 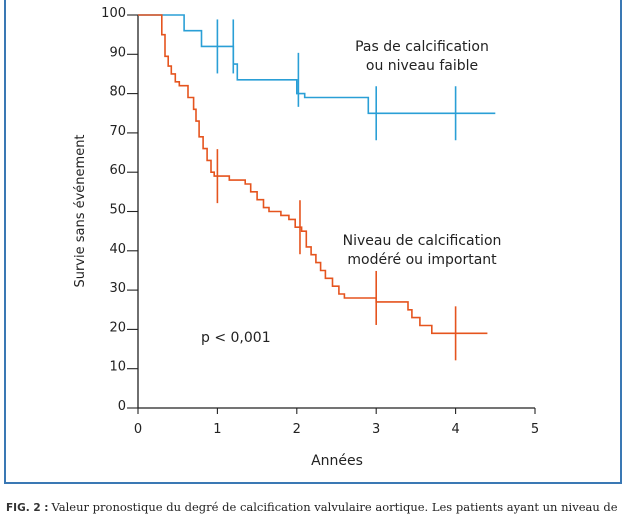 I want to click on x-tick-label: 1, so click(x=217, y=429).